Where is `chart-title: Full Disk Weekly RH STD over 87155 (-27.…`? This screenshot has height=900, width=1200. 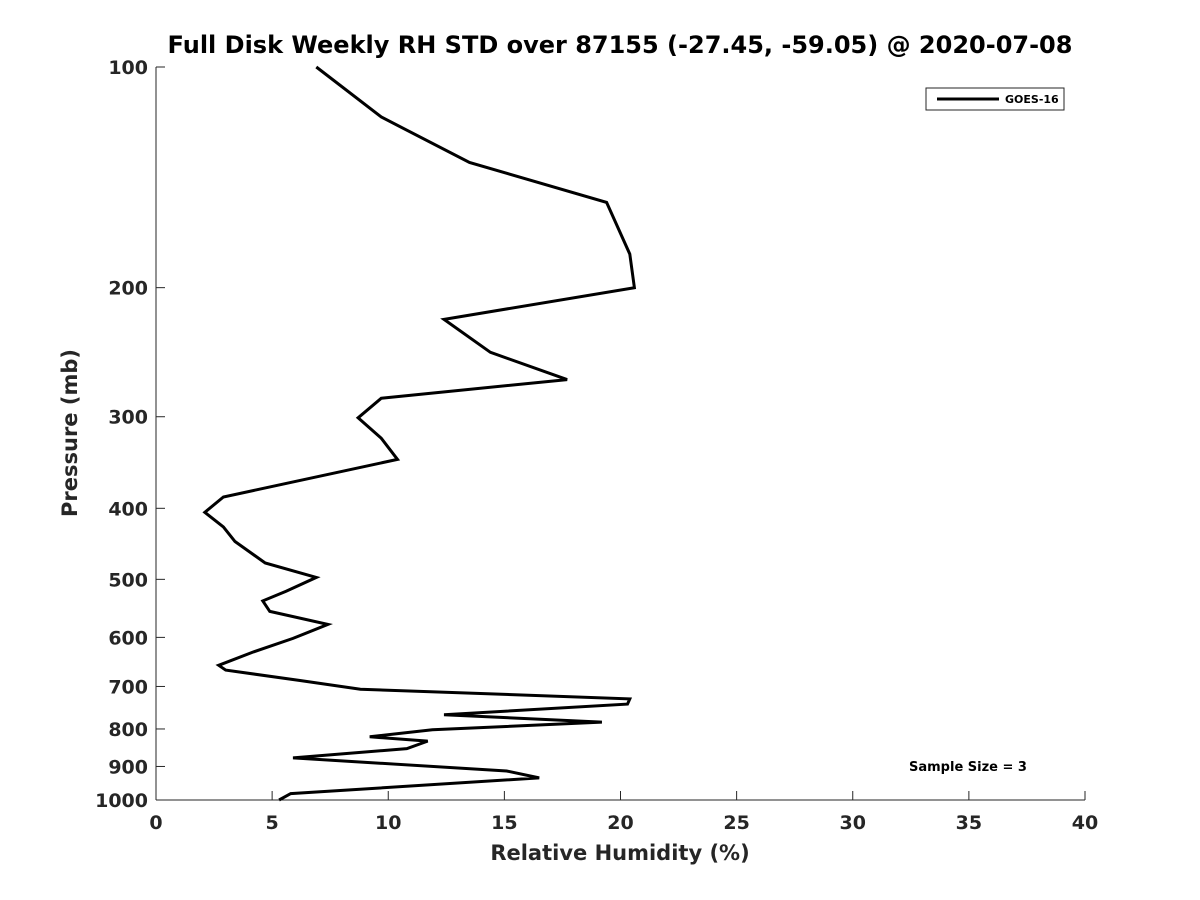
chart-title: Full Disk Weekly RH STD over 87155 (-27.… is located at coordinates (620, 45).